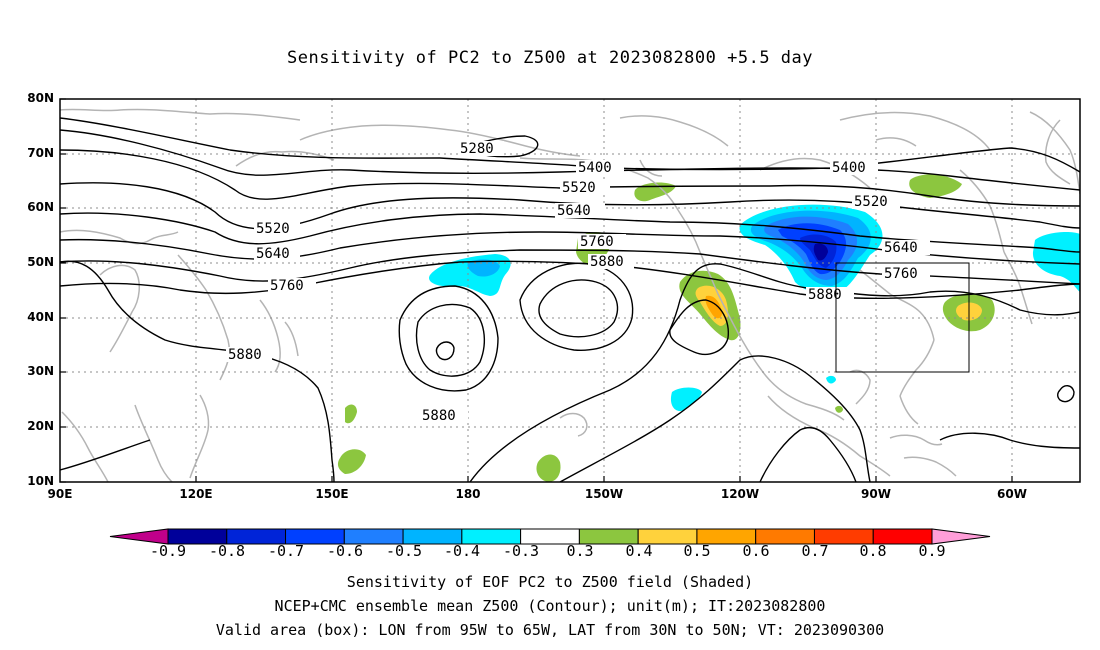 The image size is (1100, 650). What do you see at coordinates (756, 551) in the screenshot?
I see `colorbar-label: 0.6` at bounding box center [756, 551].